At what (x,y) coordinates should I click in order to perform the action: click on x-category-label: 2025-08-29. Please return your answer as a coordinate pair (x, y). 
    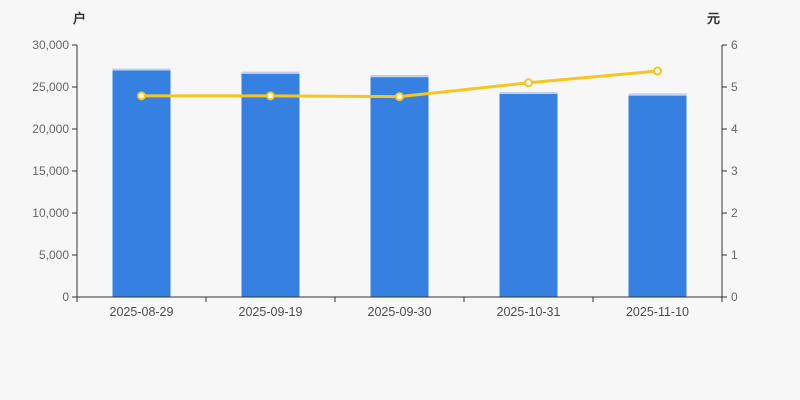
    Looking at the image, I should click on (142, 312).